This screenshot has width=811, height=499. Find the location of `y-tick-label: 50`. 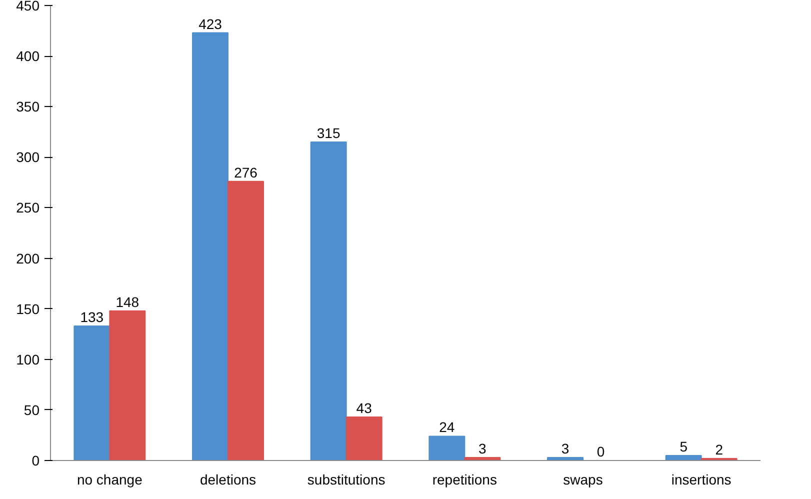

y-tick-label: 50 is located at coordinates (32, 410).